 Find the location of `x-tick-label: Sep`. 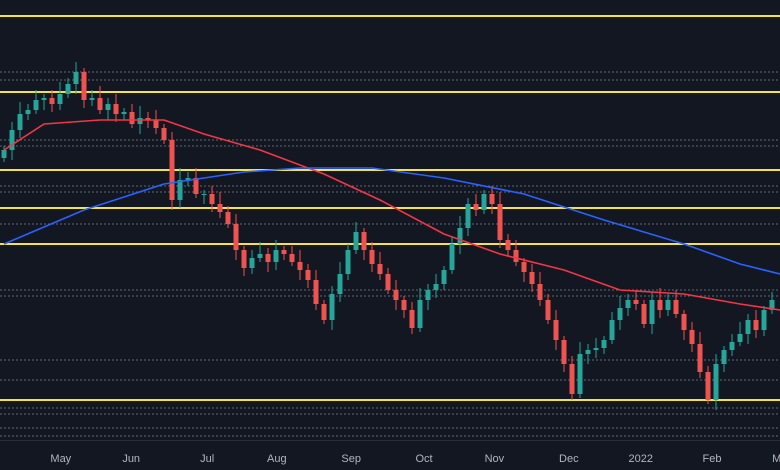

x-tick-label: Sep is located at coordinates (351, 459).